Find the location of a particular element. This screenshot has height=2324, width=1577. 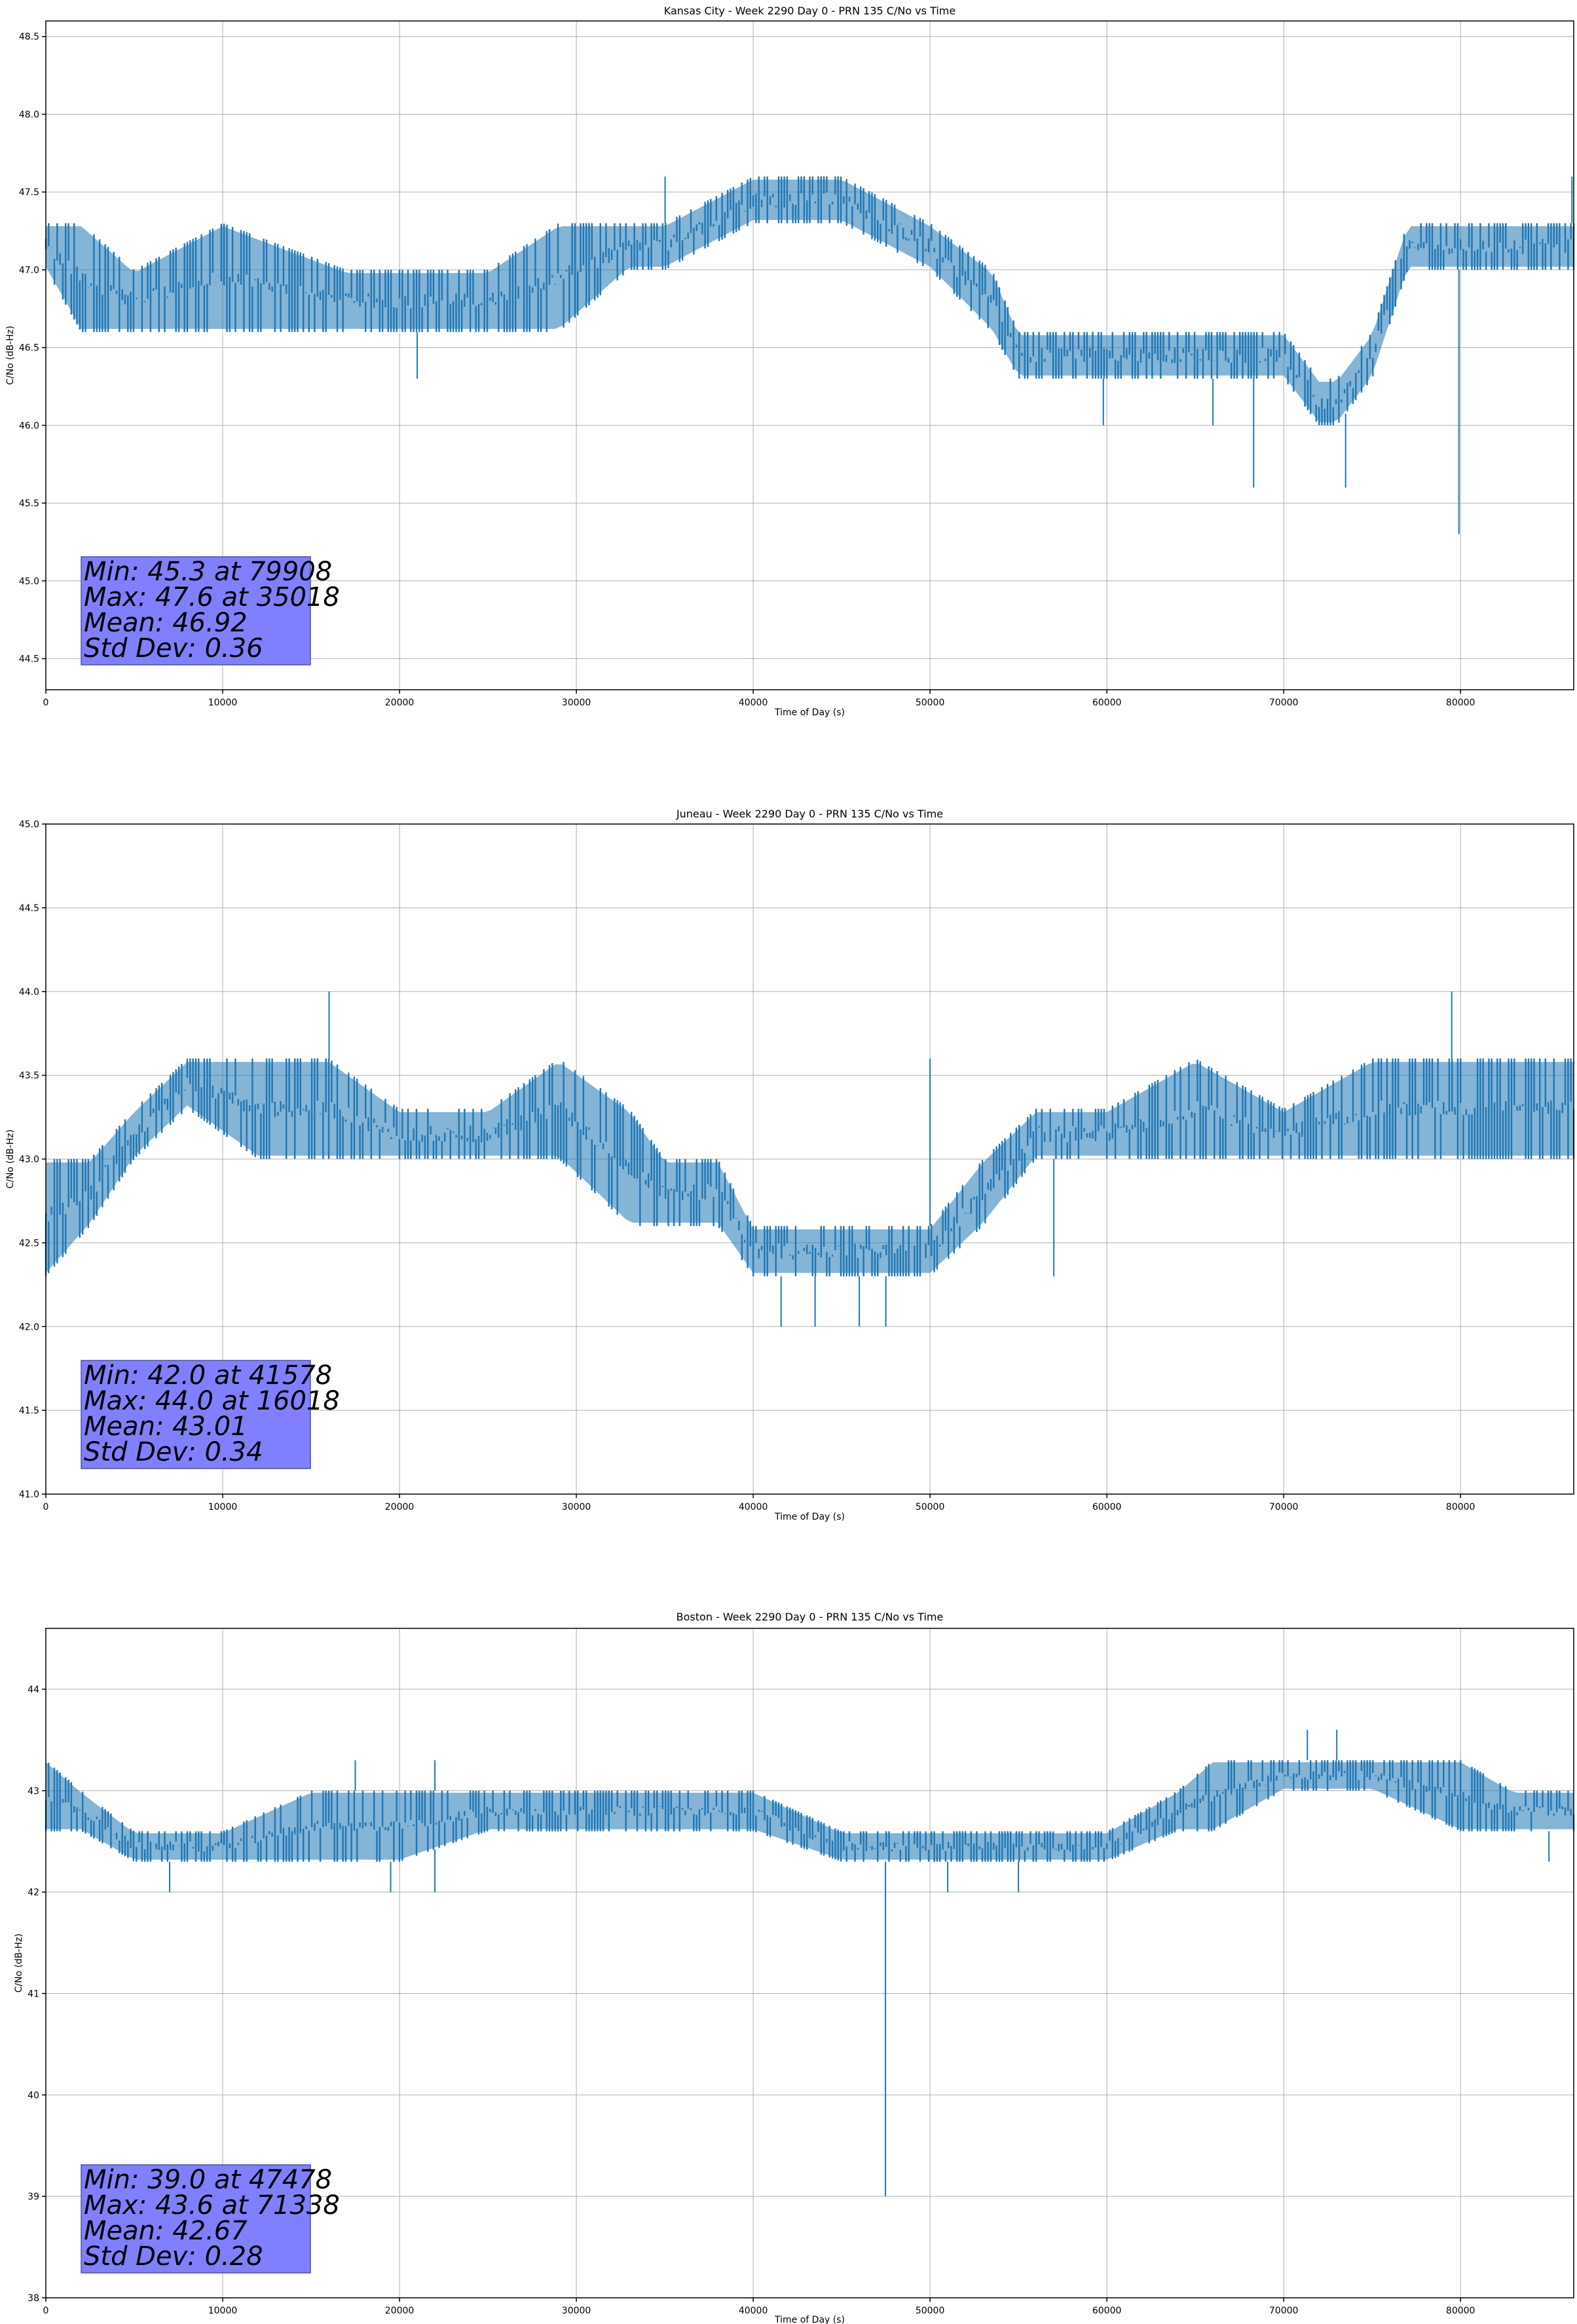

y-tick-label: 38 is located at coordinates (33, 2298).